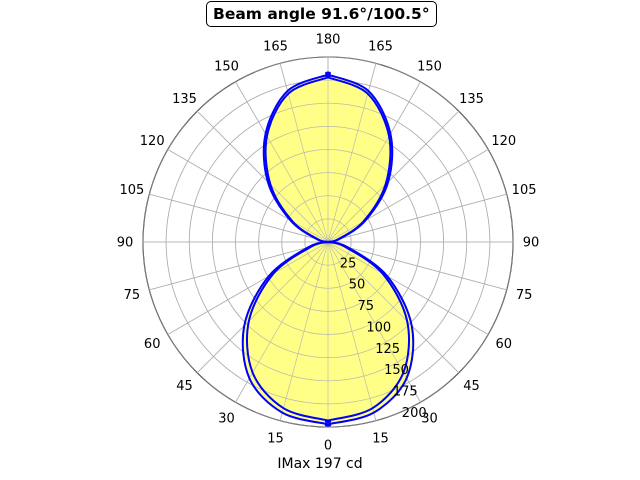 This screenshot has width=640, height=480. I want to click on radial-tick-label: 125, so click(387, 349).